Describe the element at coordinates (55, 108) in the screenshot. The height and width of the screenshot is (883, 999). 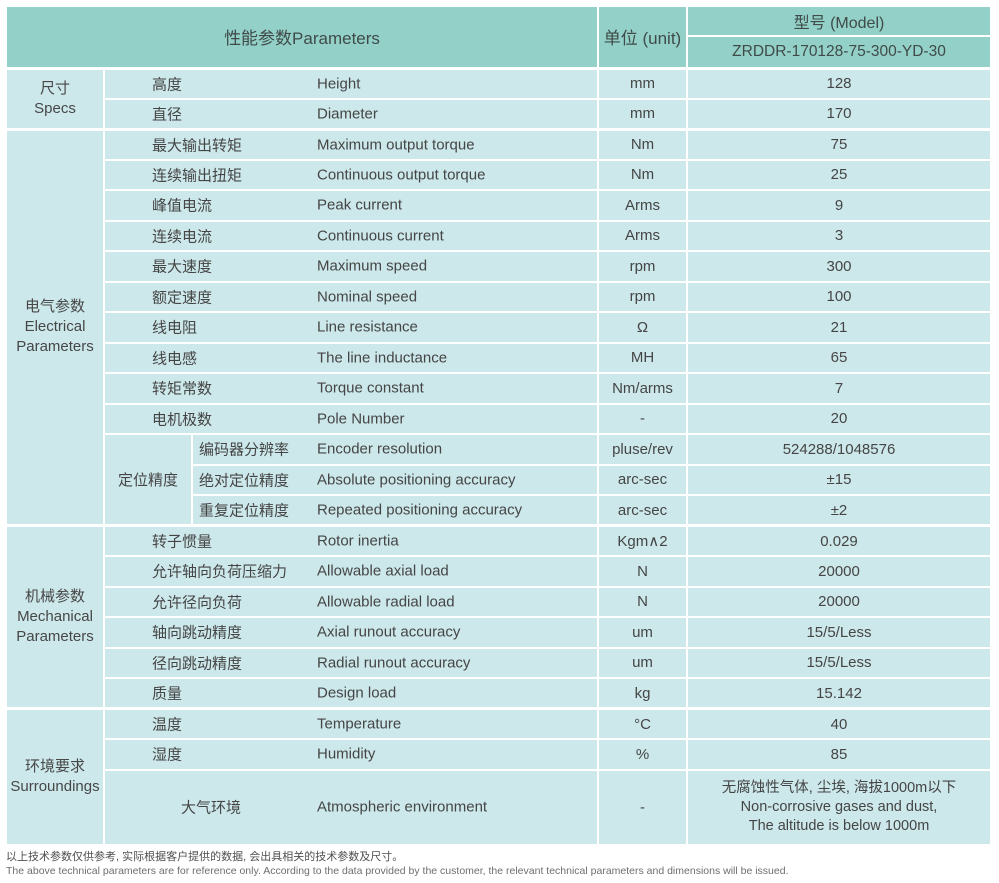
I see `group-label-line: Specs` at that location.